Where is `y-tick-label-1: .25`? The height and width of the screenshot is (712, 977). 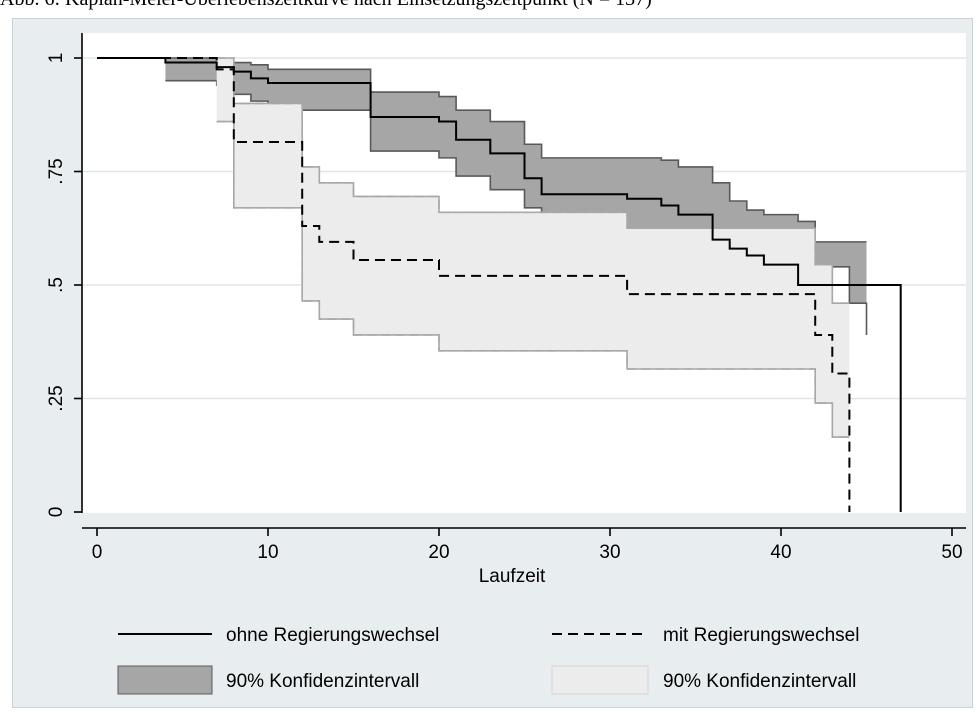
y-tick-label-1: .25 is located at coordinates (56, 398).